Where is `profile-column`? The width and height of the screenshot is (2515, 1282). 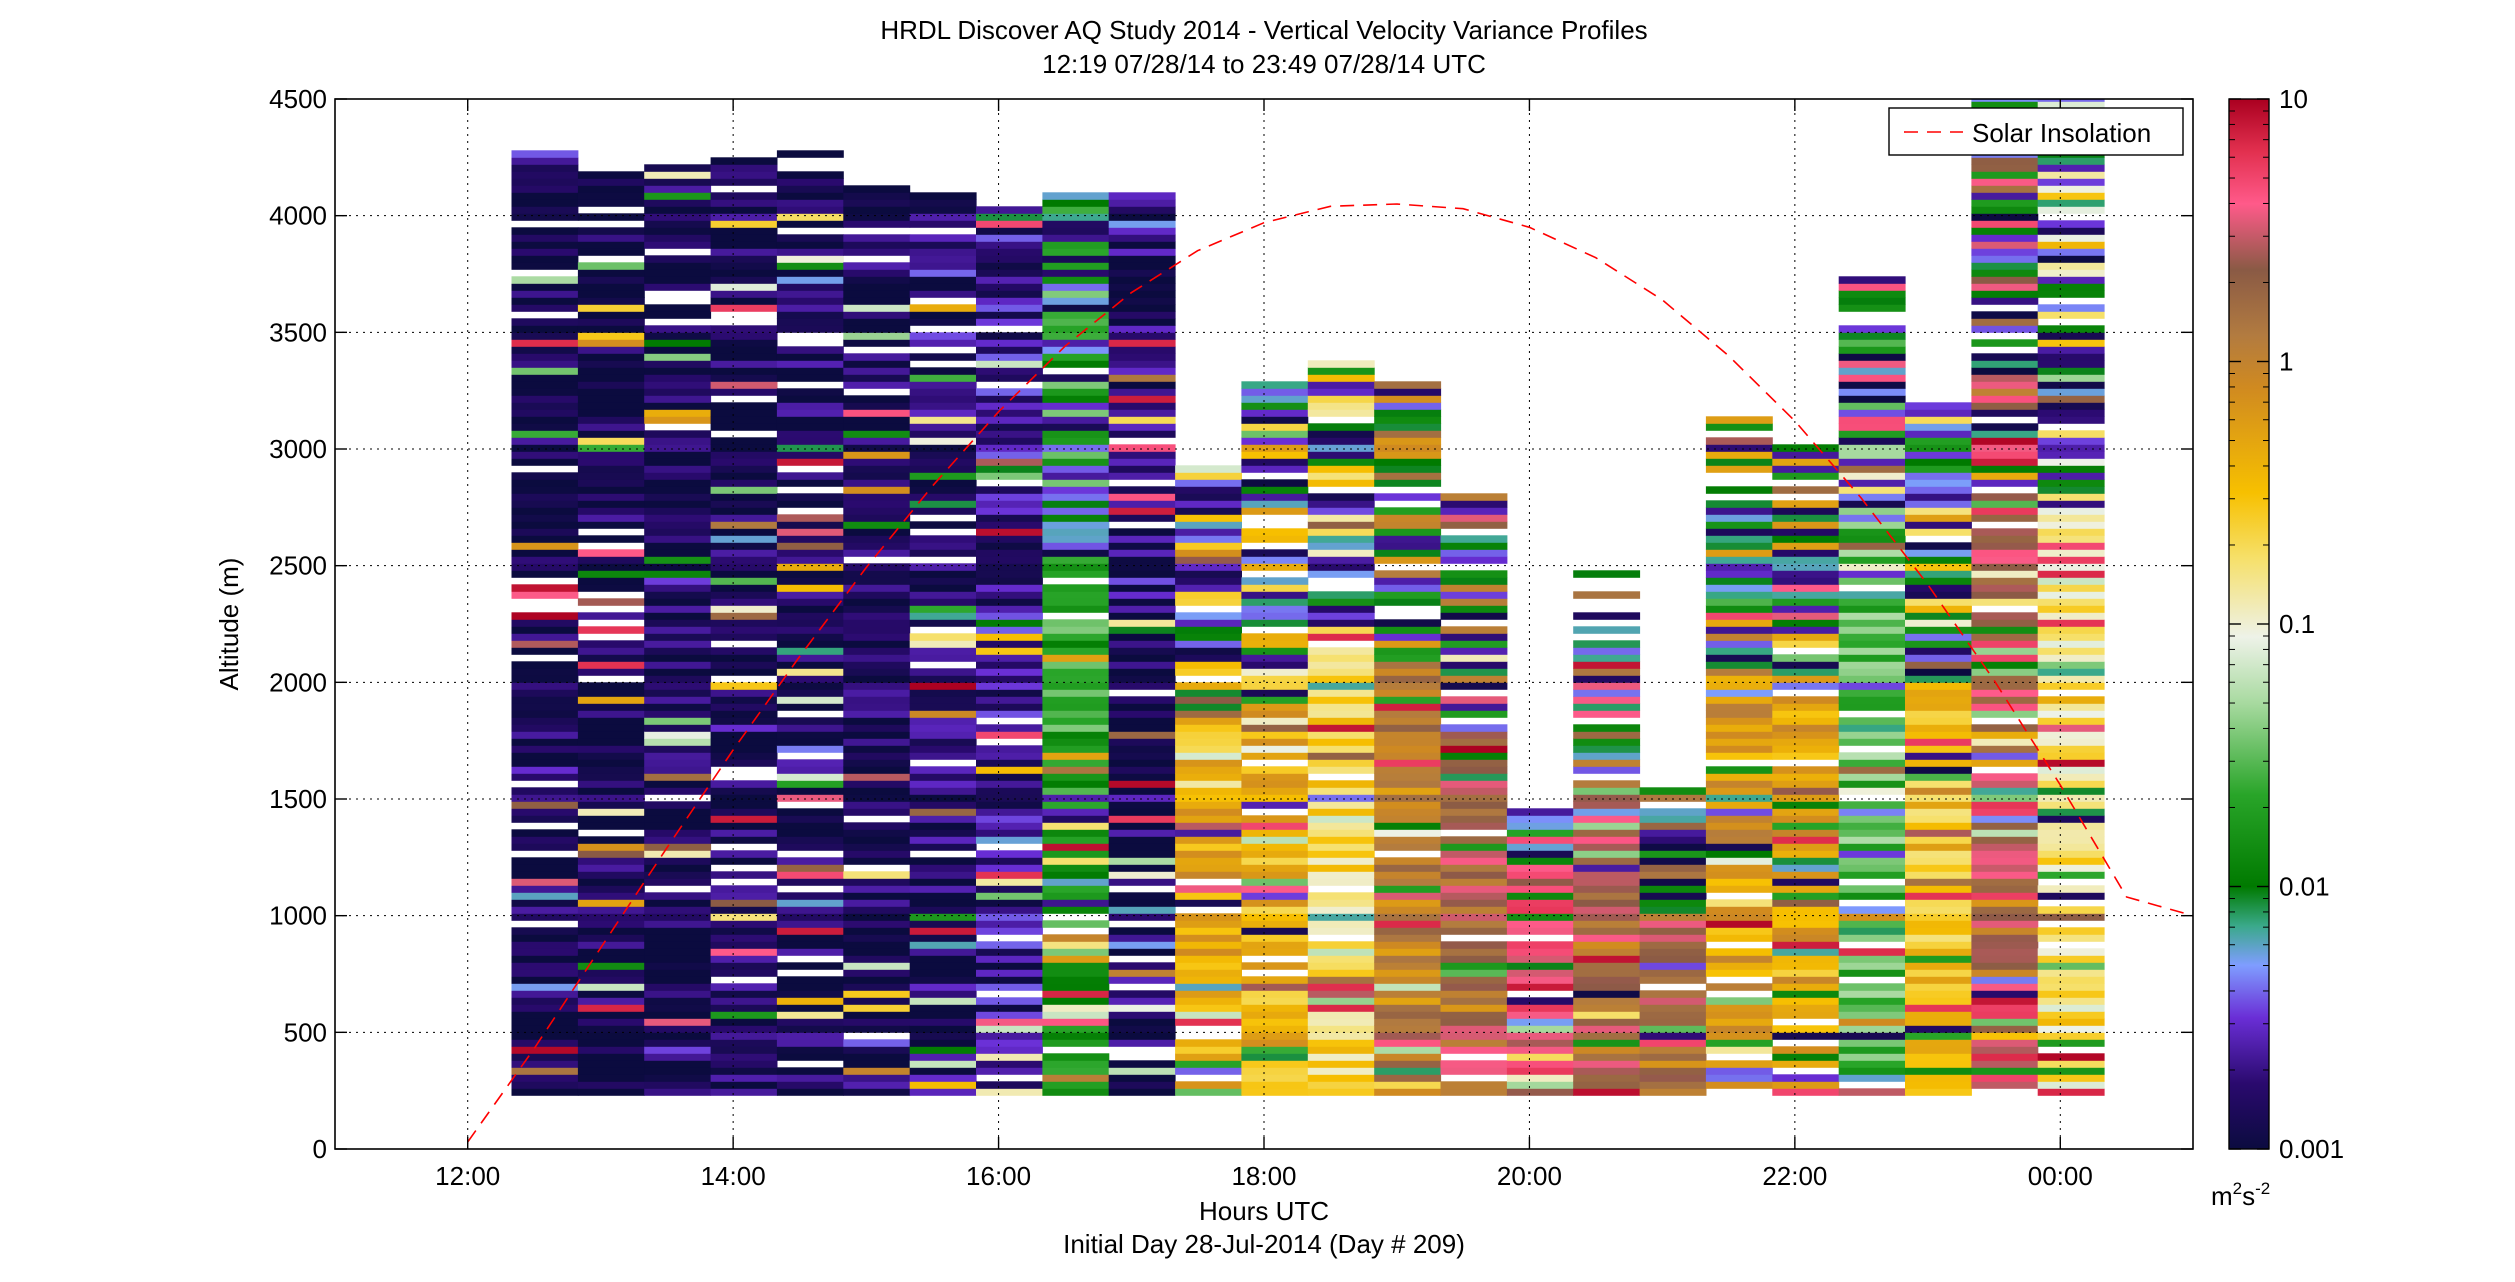 profile-column is located at coordinates (2071, 597).